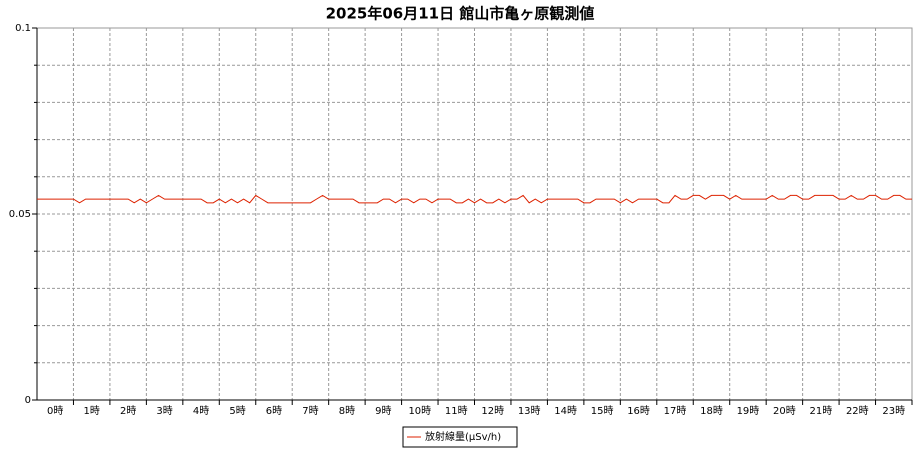 The width and height of the screenshot is (920, 450). Describe the element at coordinates (711, 411) in the screenshot. I see `x-tick-label: 18時` at that location.